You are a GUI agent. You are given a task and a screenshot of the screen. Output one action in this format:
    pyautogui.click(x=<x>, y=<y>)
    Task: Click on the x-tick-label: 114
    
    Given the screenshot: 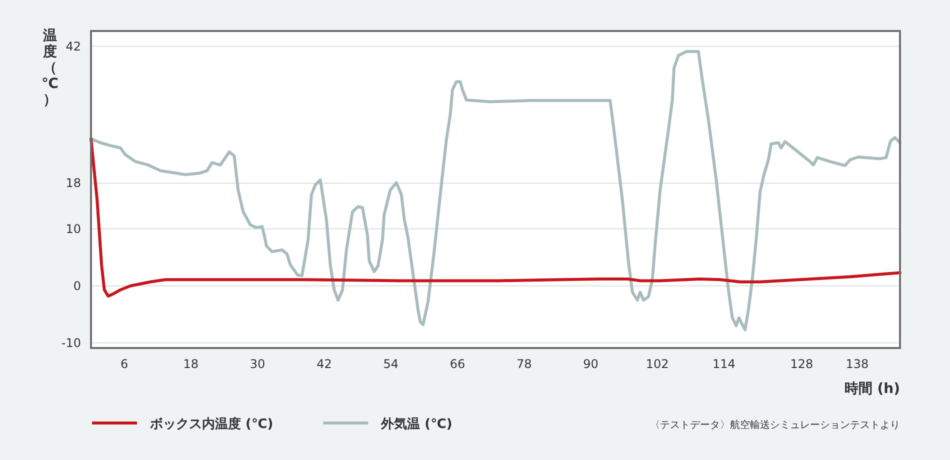 What is the action you would take?
    pyautogui.click(x=724, y=364)
    